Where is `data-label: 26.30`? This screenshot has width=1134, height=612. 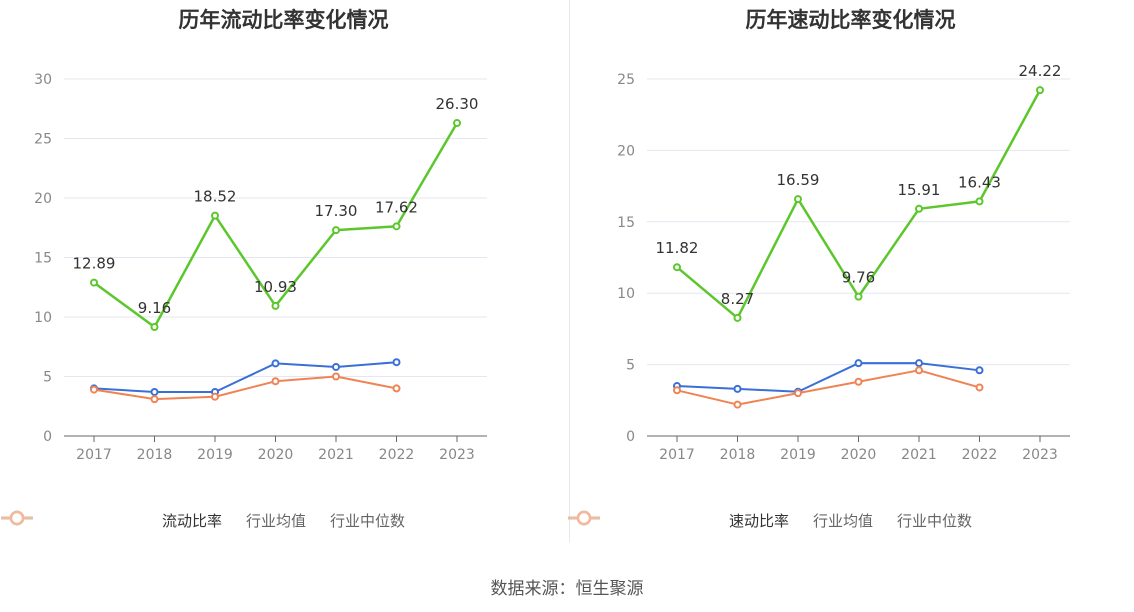
data-label: 26.30 is located at coordinates (457, 104).